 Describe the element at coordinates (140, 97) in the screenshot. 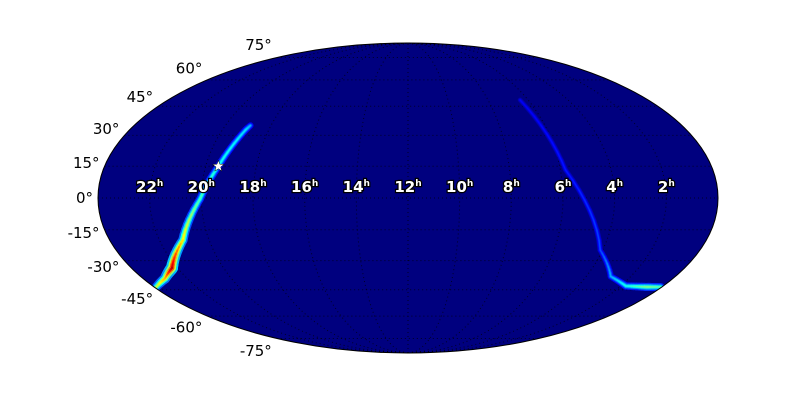

I see `dec-tick-label: 45°` at that location.